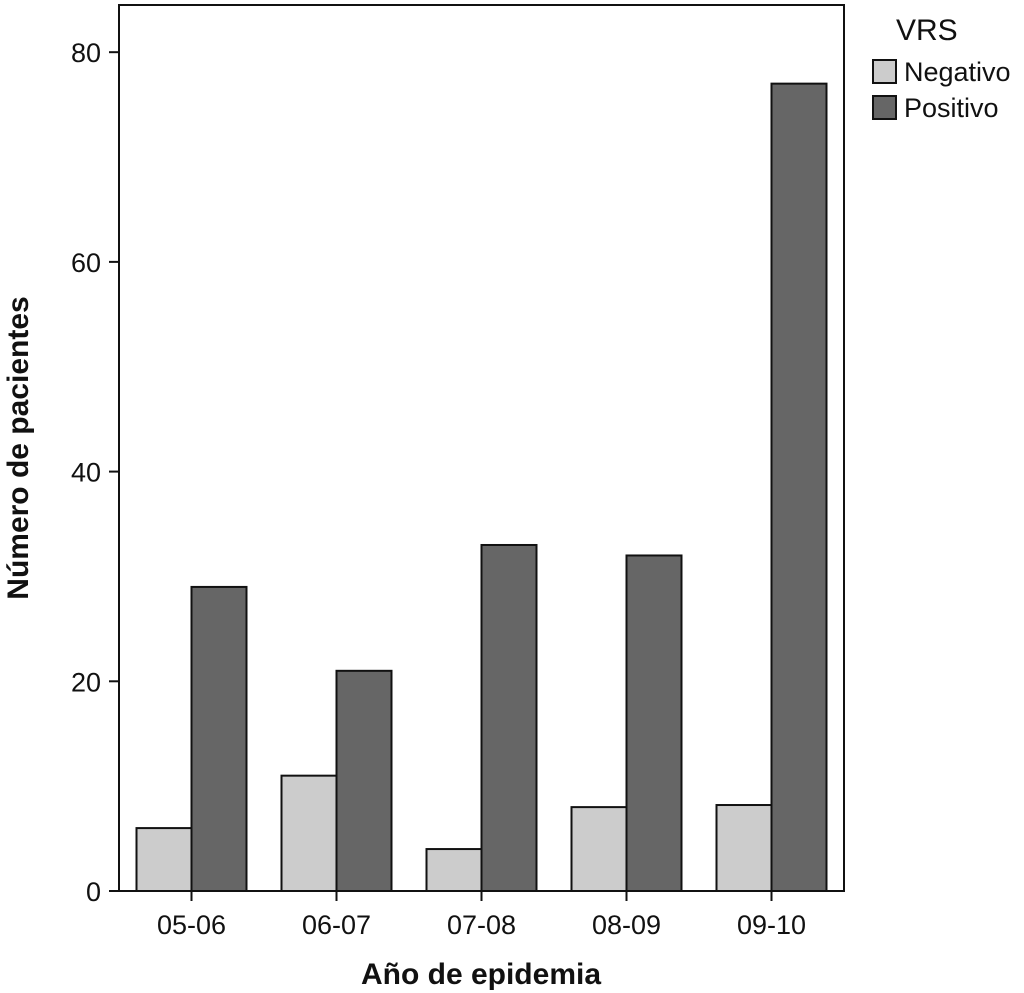 This screenshot has width=1024, height=993. I want to click on x-axis-title: Año de epidemia, so click(481, 974).